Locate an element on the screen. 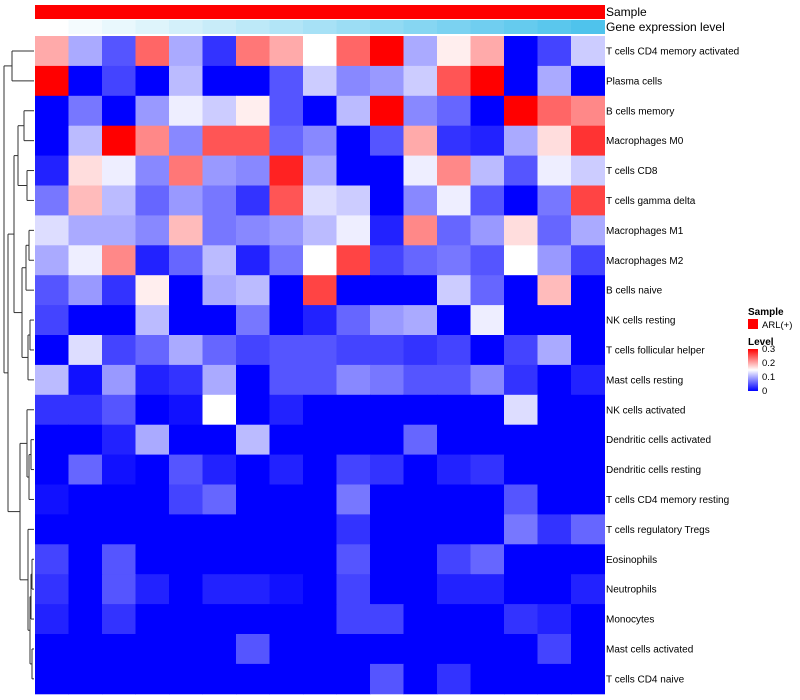  legend-sample-title: Sample is located at coordinates (766, 312).